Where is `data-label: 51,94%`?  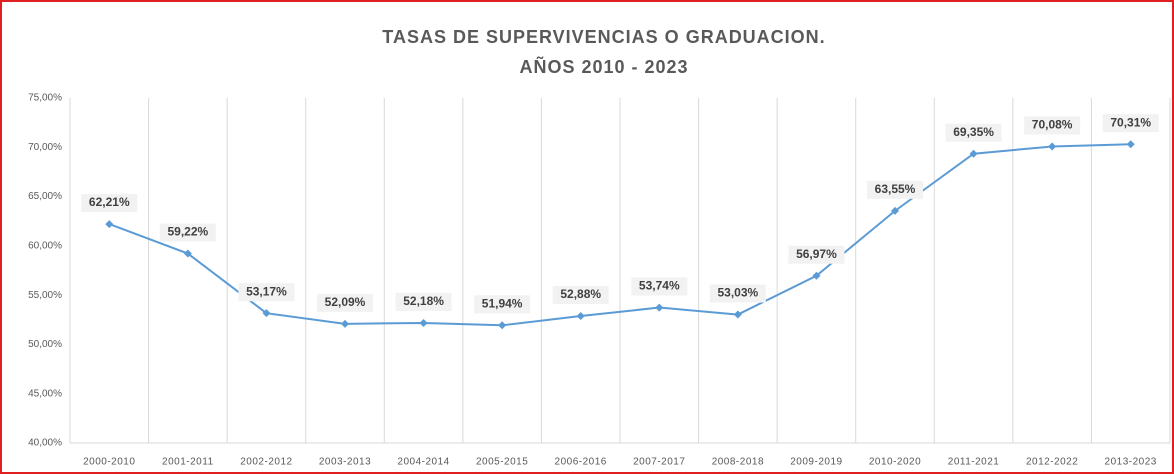
data-label: 51,94% is located at coordinates (502, 303).